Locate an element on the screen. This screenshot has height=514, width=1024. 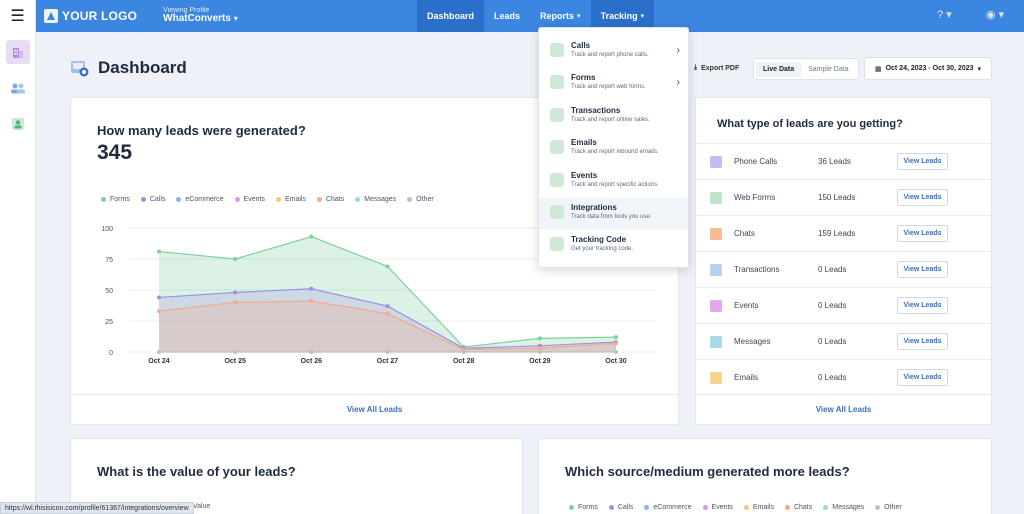
source-legend-item: Other is located at coordinates (888, 507).